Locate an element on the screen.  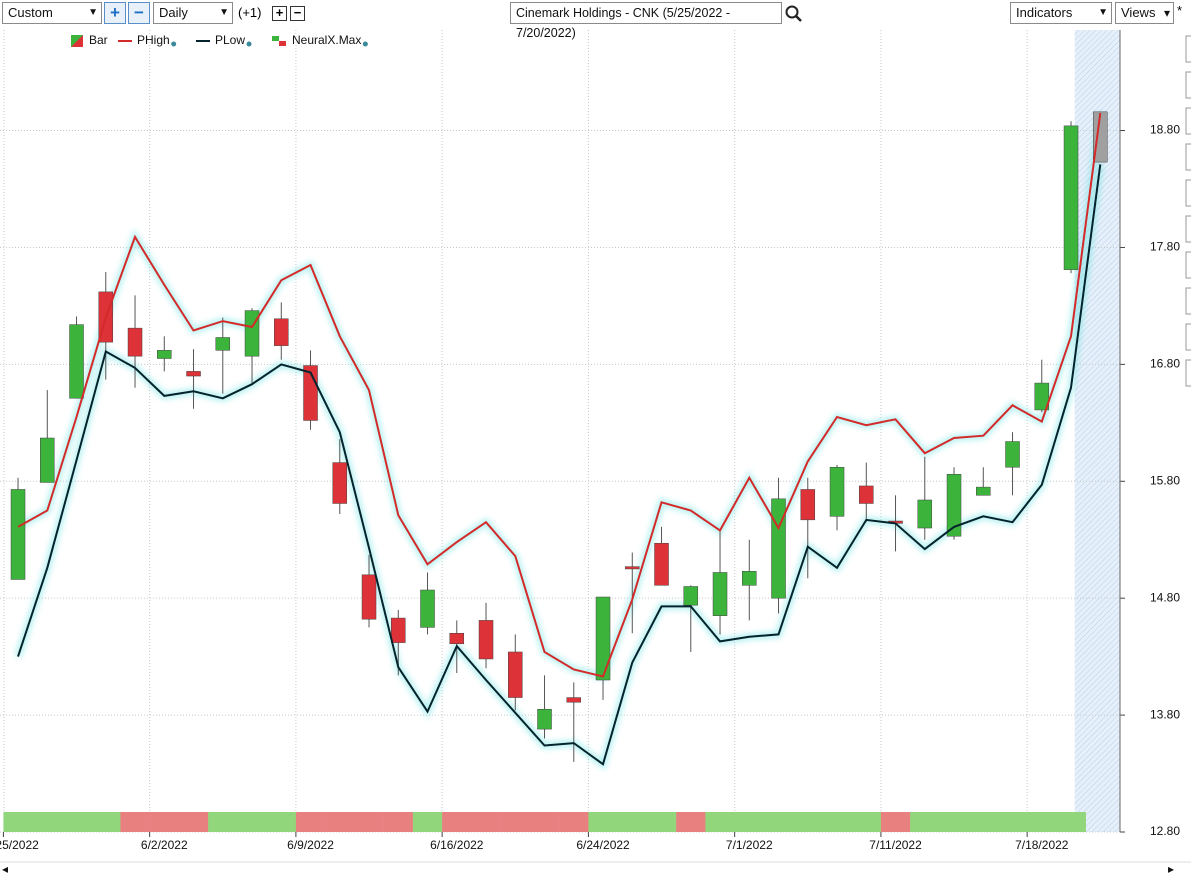
period-select: Custom ▼ is located at coordinates (52, 13).